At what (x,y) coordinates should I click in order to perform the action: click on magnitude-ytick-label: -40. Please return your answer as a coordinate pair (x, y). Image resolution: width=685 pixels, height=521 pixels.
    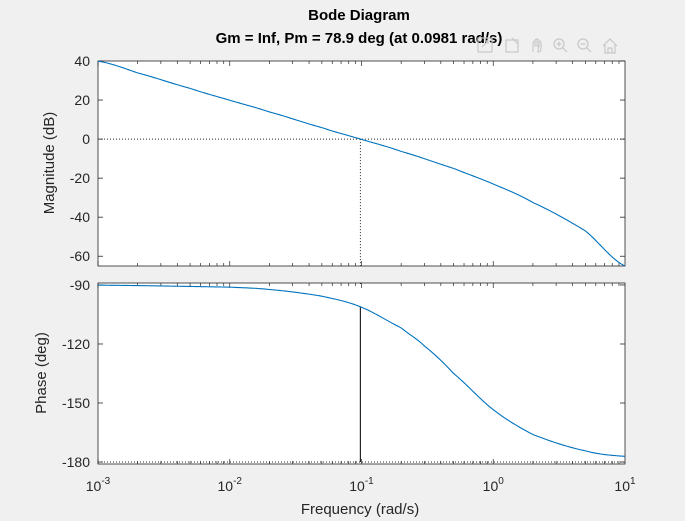
    Looking at the image, I should click on (80, 217).